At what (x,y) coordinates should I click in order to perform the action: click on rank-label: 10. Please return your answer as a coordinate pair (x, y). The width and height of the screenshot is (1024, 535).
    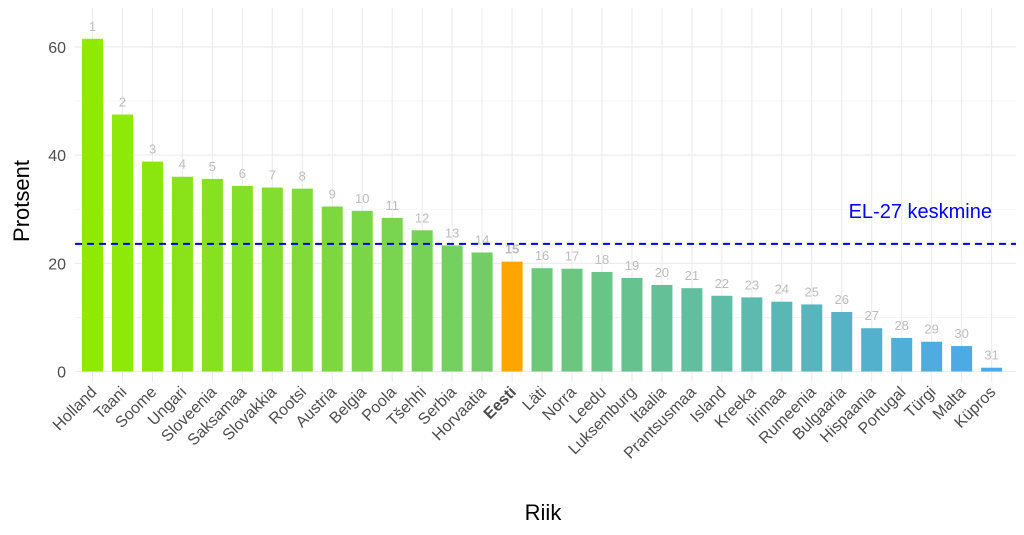
    Looking at the image, I should click on (362, 198).